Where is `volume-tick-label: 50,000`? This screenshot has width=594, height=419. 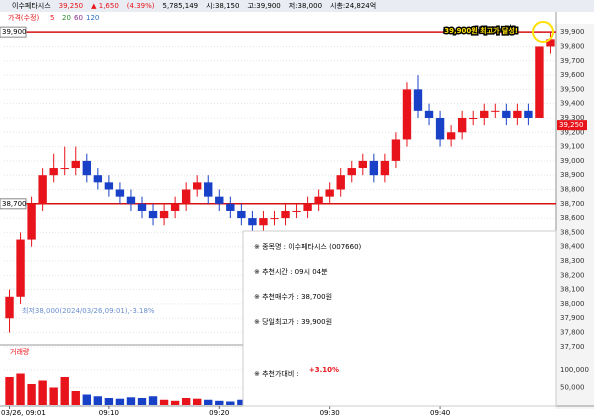 volume-tick-label: 50,000 is located at coordinates (572, 388).